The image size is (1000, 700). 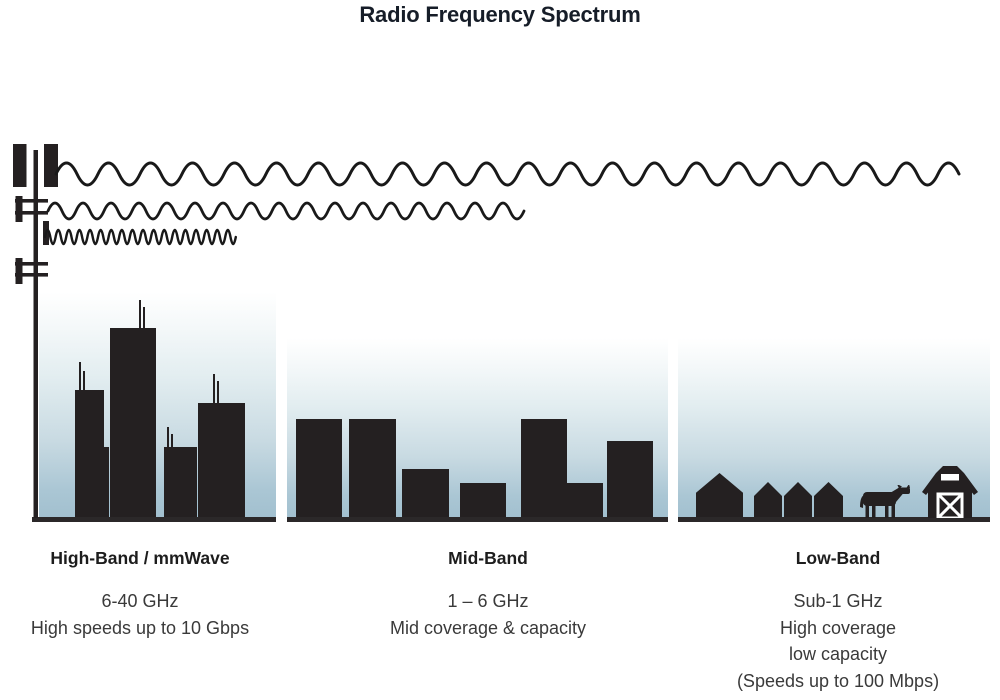 What do you see at coordinates (500, 14) in the screenshot?
I see `page-title: Radio Frequency Spectrum` at bounding box center [500, 14].